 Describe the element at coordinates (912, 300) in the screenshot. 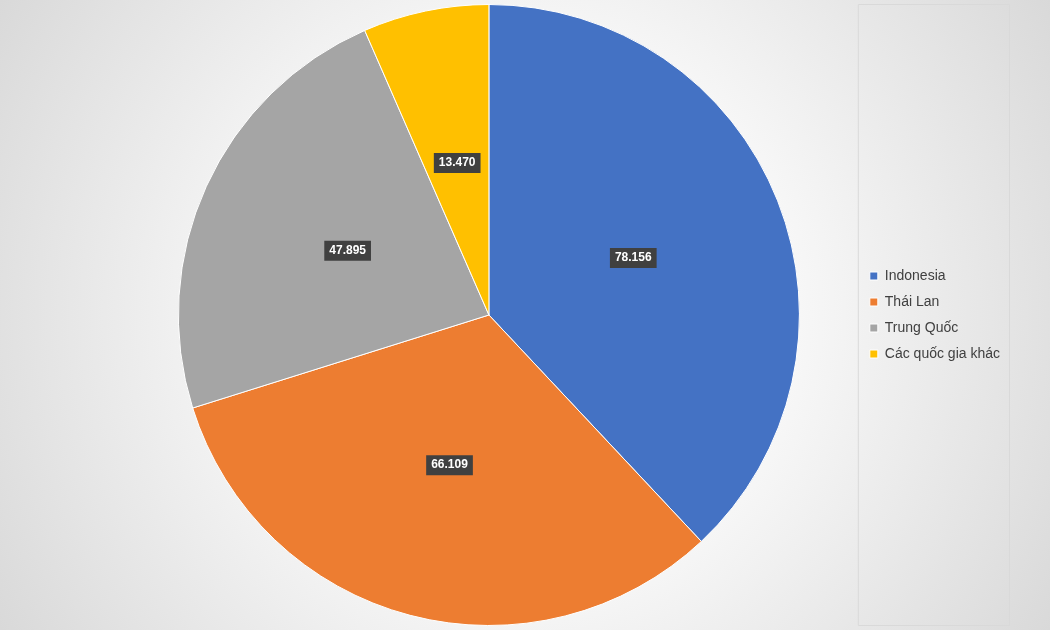

I see `legend-label: Thái Lan` at that location.